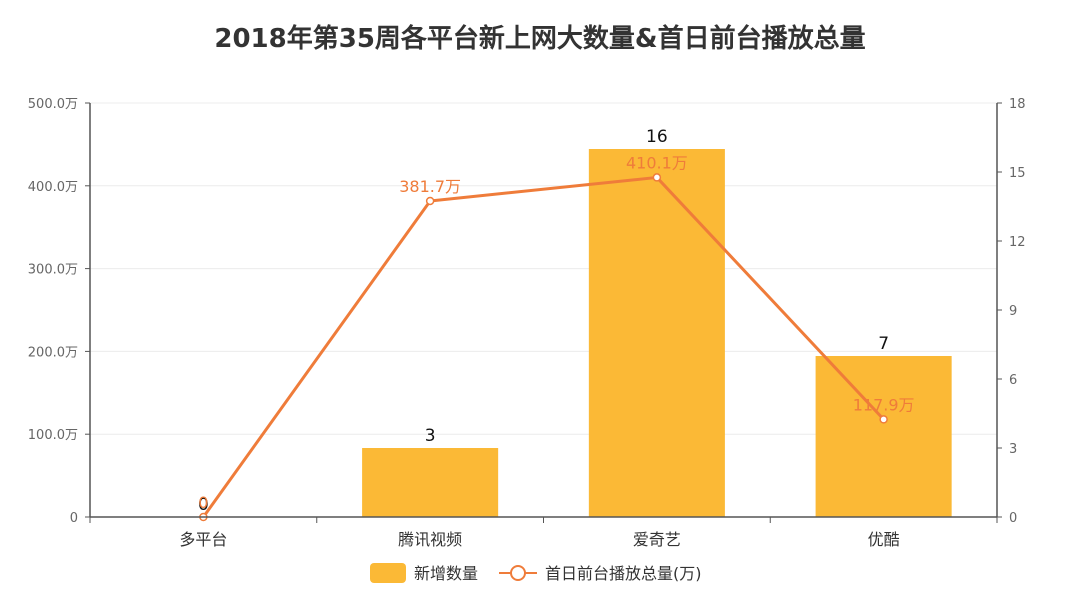 The image size is (1080, 606). Describe the element at coordinates (1013, 518) in the screenshot. I see `y-right-tick-label: 0` at that location.